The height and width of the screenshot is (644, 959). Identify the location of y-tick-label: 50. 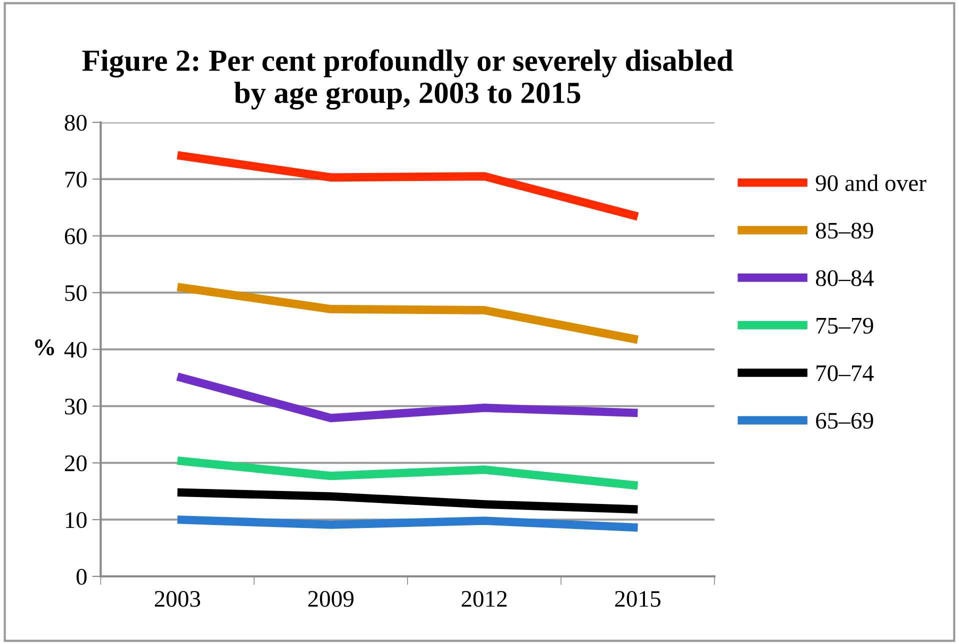
(76, 293).